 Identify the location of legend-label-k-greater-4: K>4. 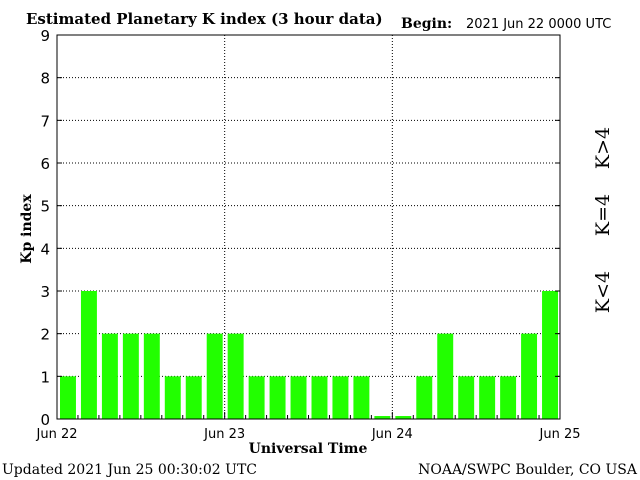
(603, 148).